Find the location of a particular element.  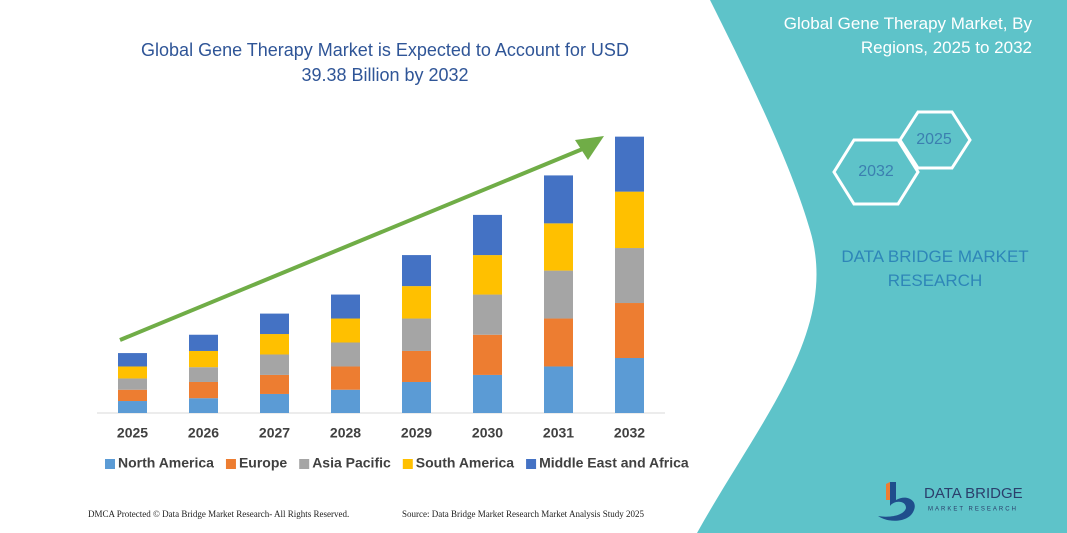

hex-label: 2032 is located at coordinates (876, 171).